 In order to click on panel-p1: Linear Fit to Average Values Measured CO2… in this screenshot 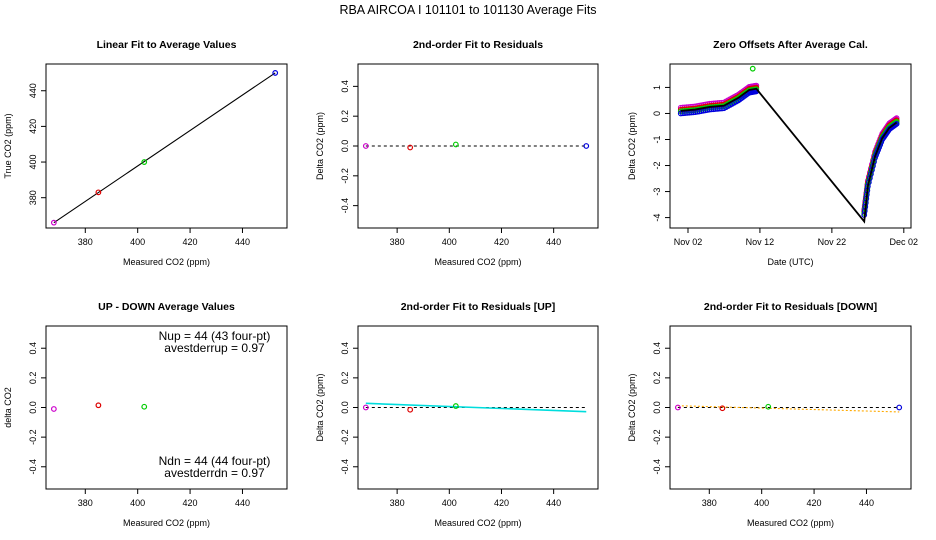, I will do `click(145, 153)`.